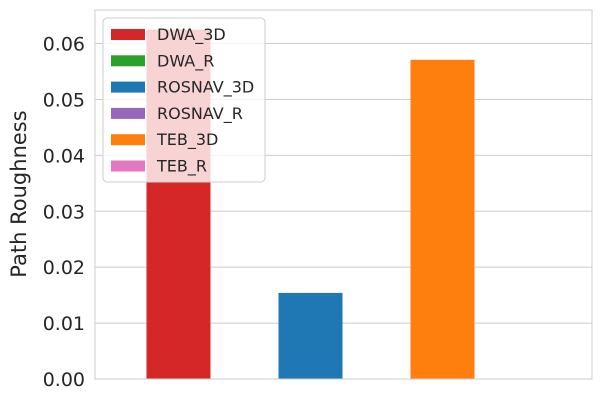 Image resolution: width=601 pixels, height=405 pixels. Describe the element at coordinates (442, 219) in the screenshot. I see `bar-teb-3d` at that location.